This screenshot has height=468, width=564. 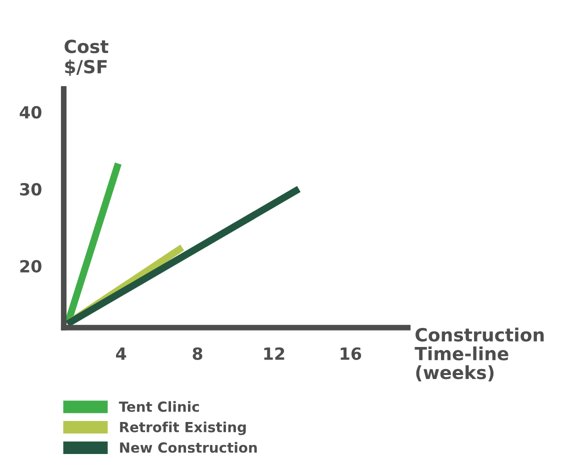 What do you see at coordinates (158, 406) in the screenshot?
I see `legend-label: Tent Clinic` at bounding box center [158, 406].